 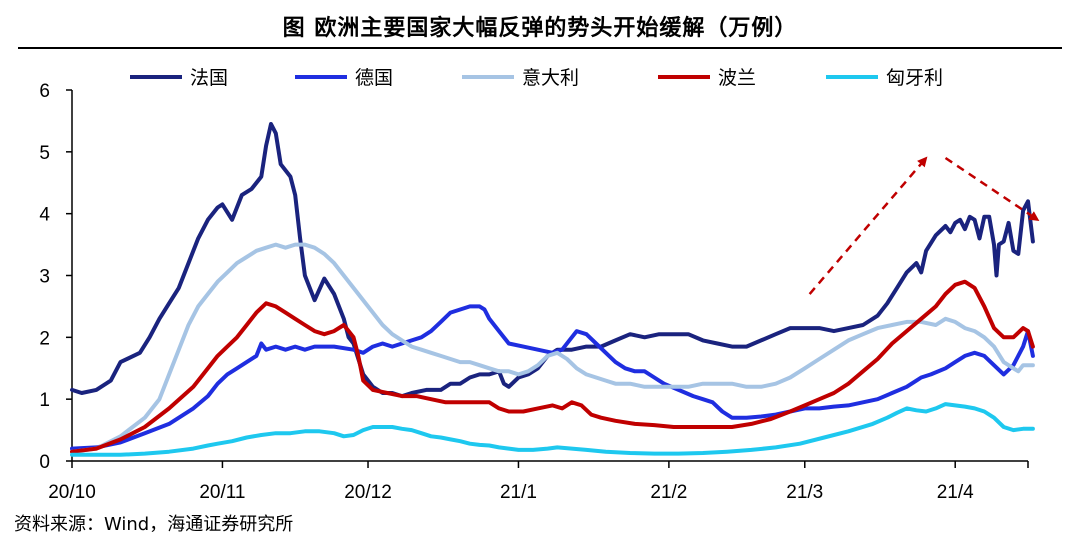 I want to click on legend-label: 波兰, so click(x=737, y=78).